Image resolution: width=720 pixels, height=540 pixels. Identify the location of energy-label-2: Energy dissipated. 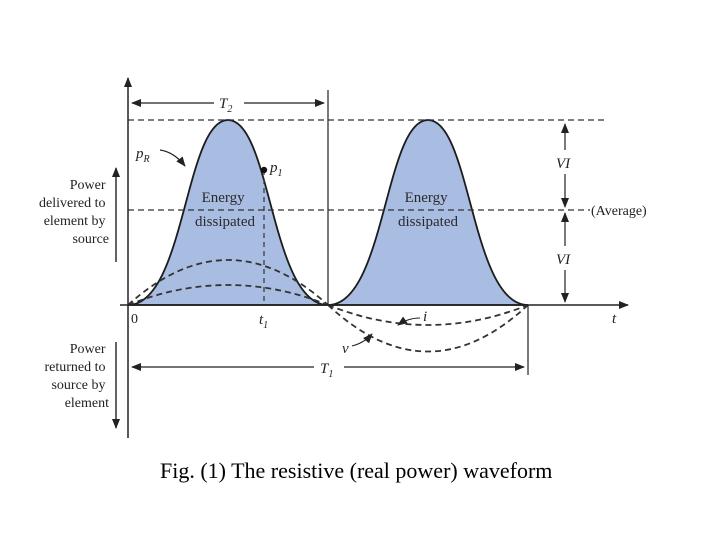
(428, 210).